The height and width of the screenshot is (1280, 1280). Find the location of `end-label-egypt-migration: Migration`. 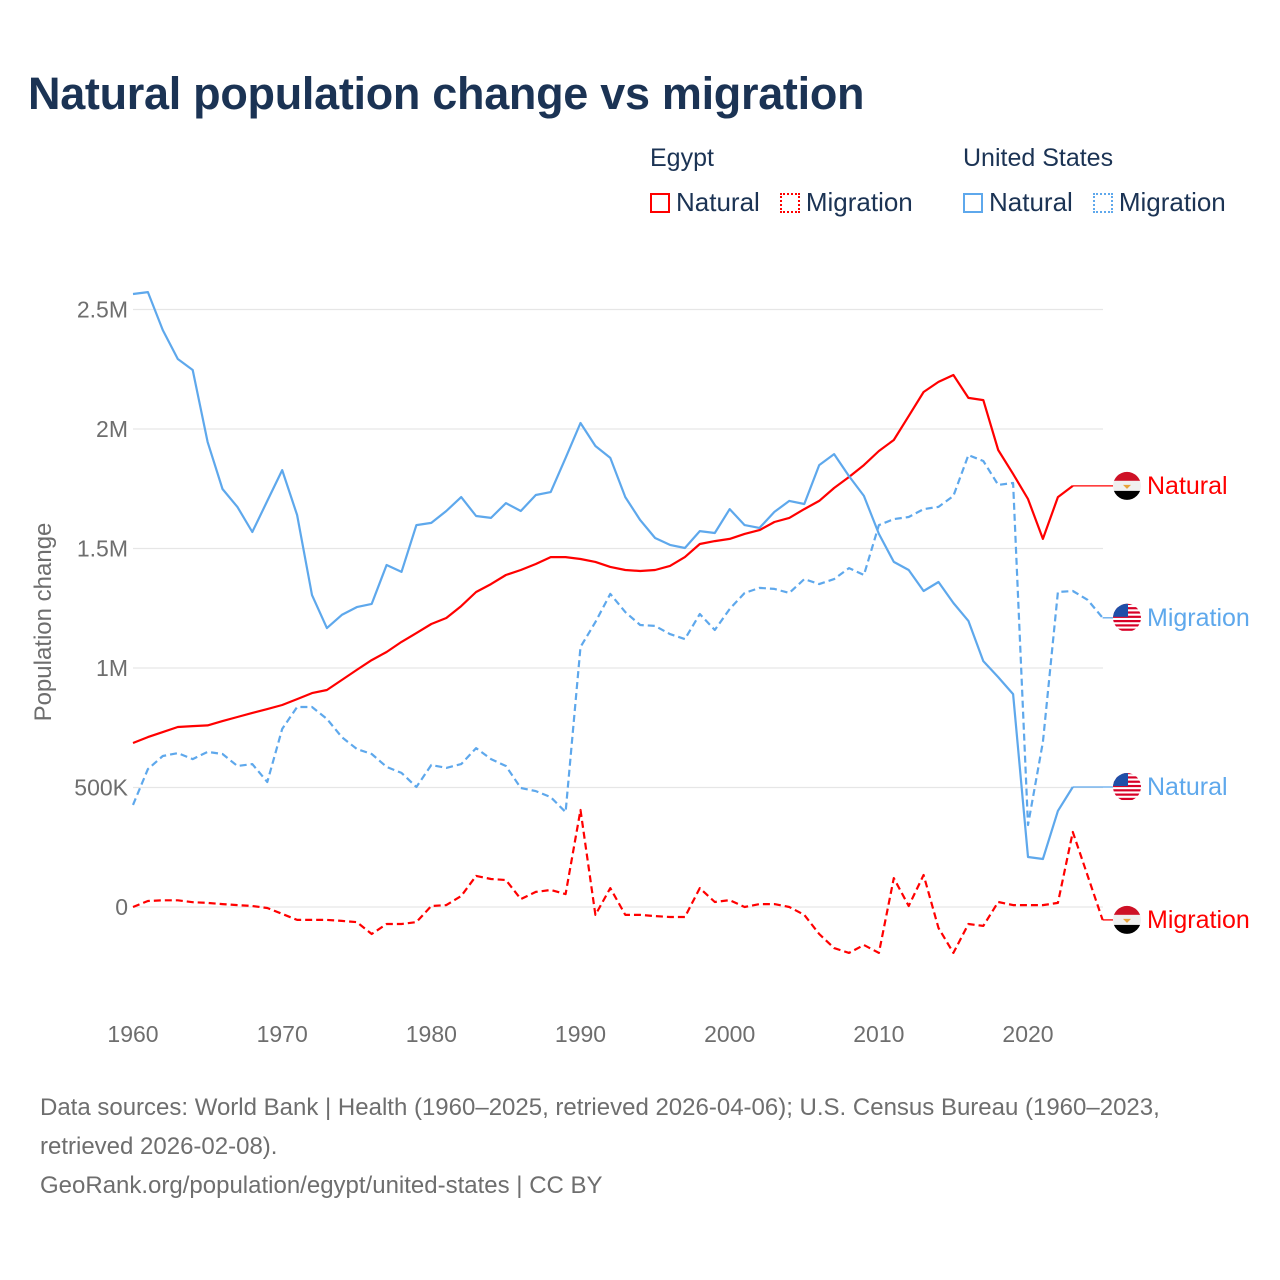

end-label-egypt-migration: Migration is located at coordinates (1181, 919).